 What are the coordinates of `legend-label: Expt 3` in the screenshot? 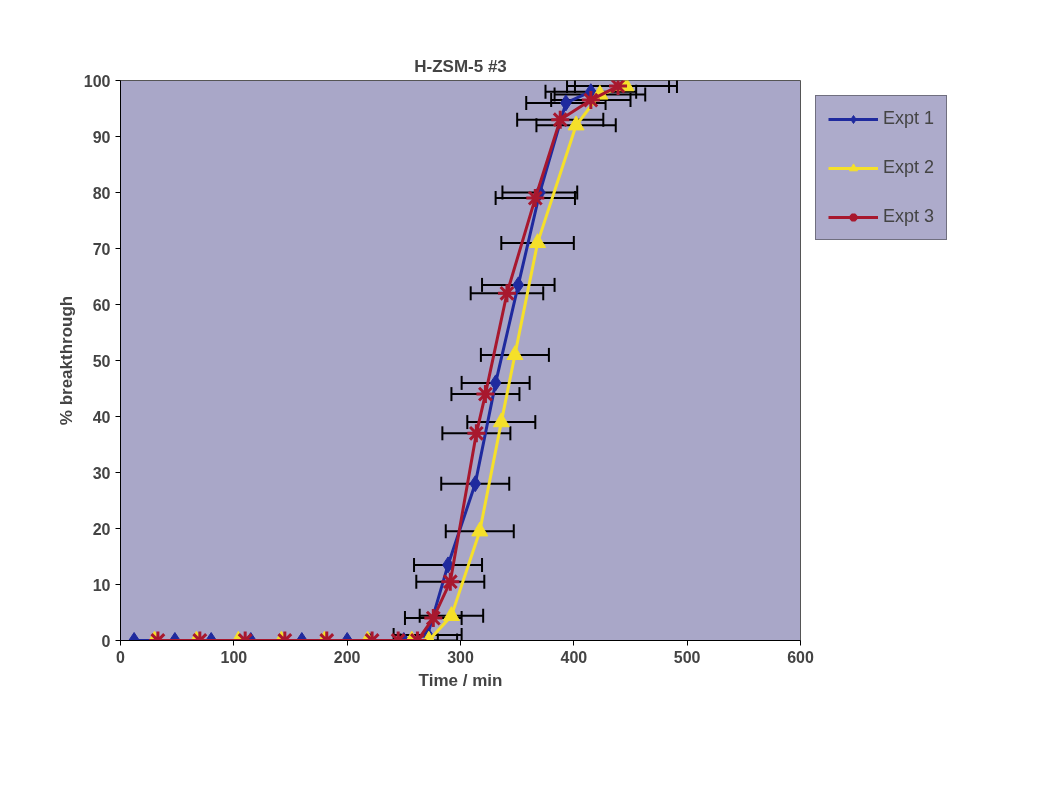 It's located at (909, 216).